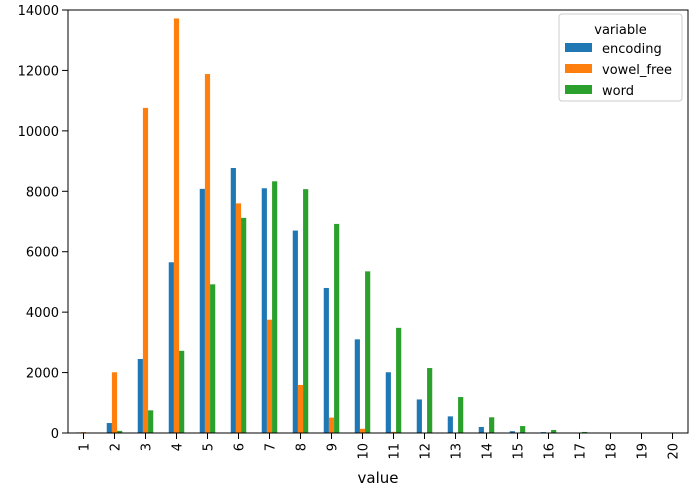 Image resolution: width=698 pixels, height=496 pixels. Describe the element at coordinates (550, 451) in the screenshot. I see `x-tick-label: 16` at that location.